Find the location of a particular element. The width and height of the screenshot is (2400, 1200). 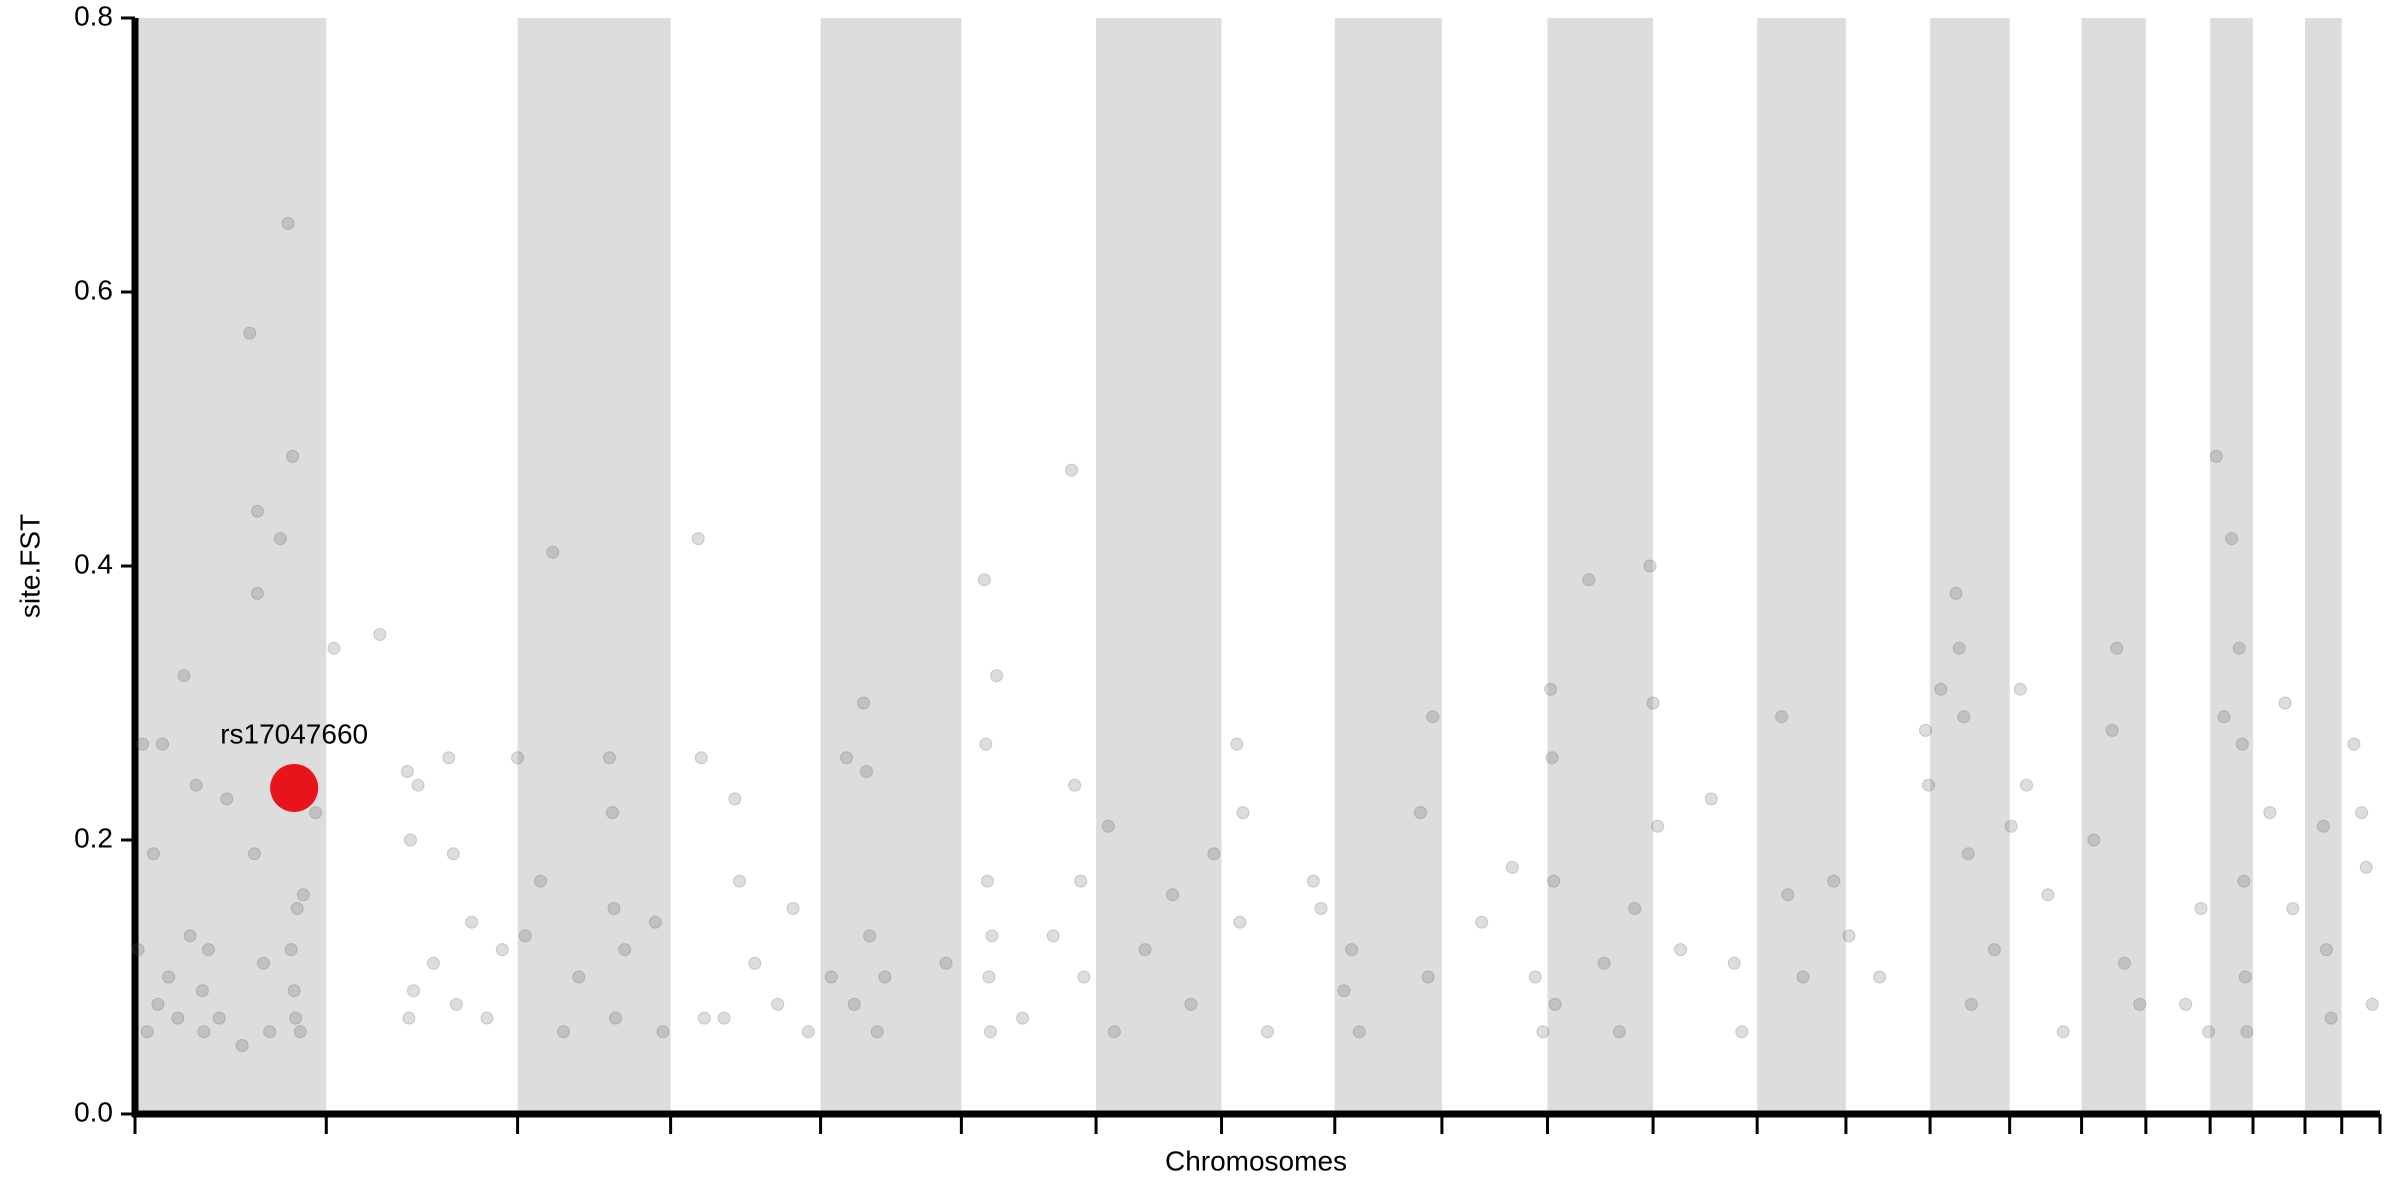

y-tick-label: 0.2 is located at coordinates (93, 837).